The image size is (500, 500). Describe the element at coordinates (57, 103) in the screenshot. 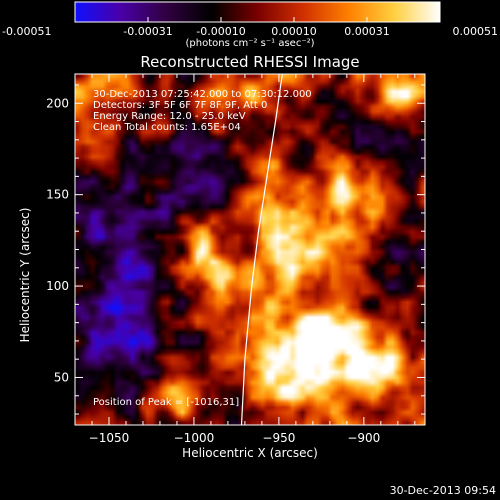

I see `y-tick-label: 200` at that location.